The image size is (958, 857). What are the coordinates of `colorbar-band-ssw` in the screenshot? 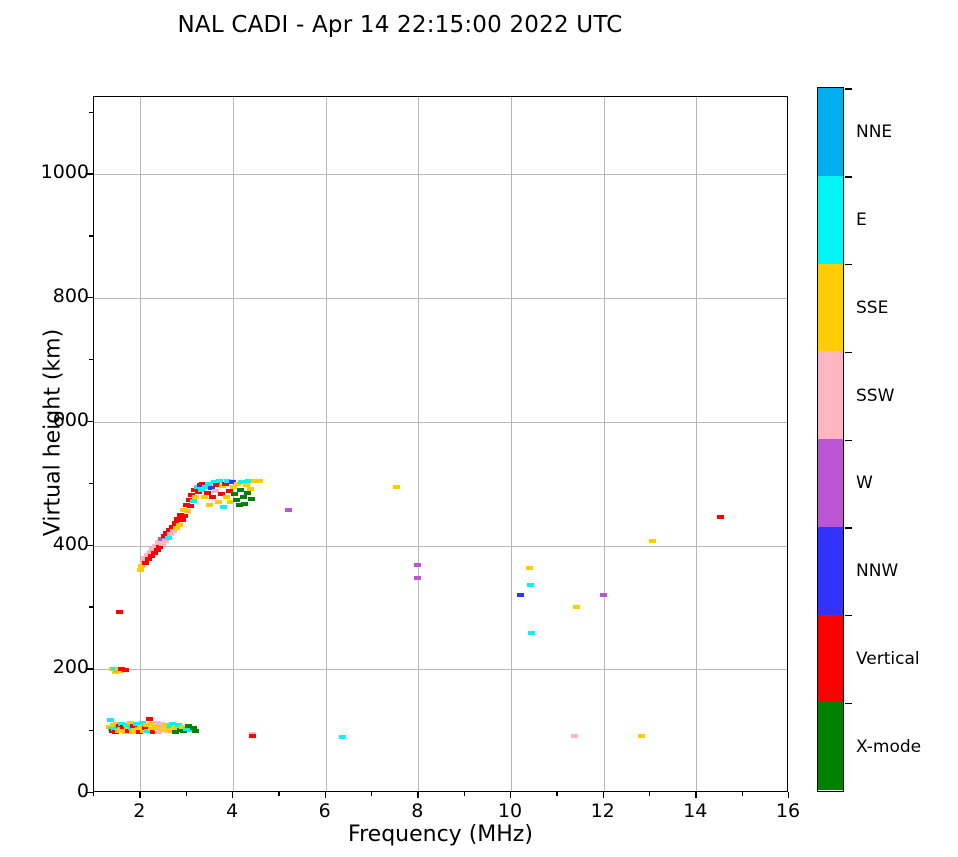 It's located at (830, 395).